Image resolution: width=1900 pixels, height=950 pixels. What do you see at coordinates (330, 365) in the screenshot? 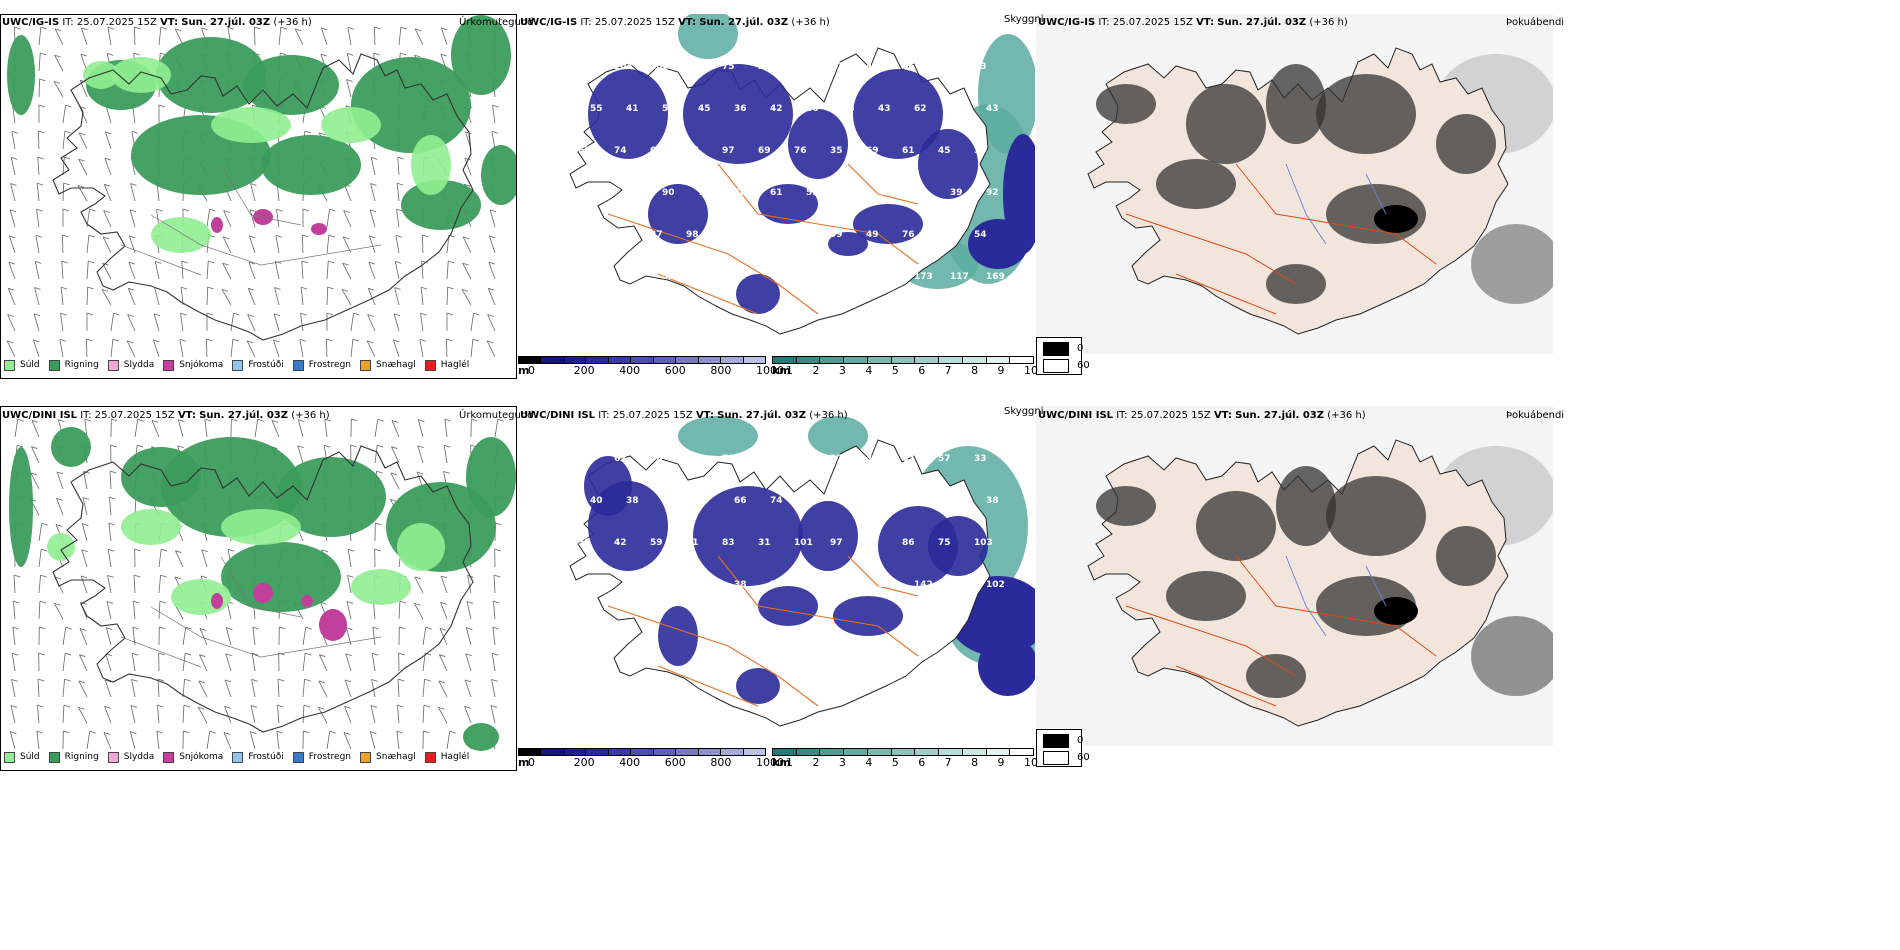
I see `legend-label: Frostregn` at bounding box center [330, 365].